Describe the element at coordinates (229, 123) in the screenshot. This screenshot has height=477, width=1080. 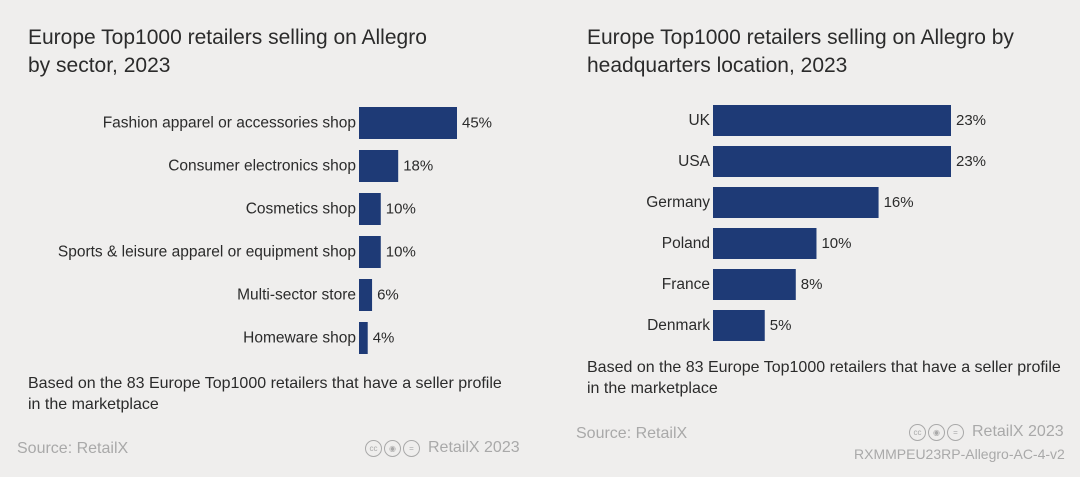
I see `category-label: Fashion apparel or accessories shop` at that location.